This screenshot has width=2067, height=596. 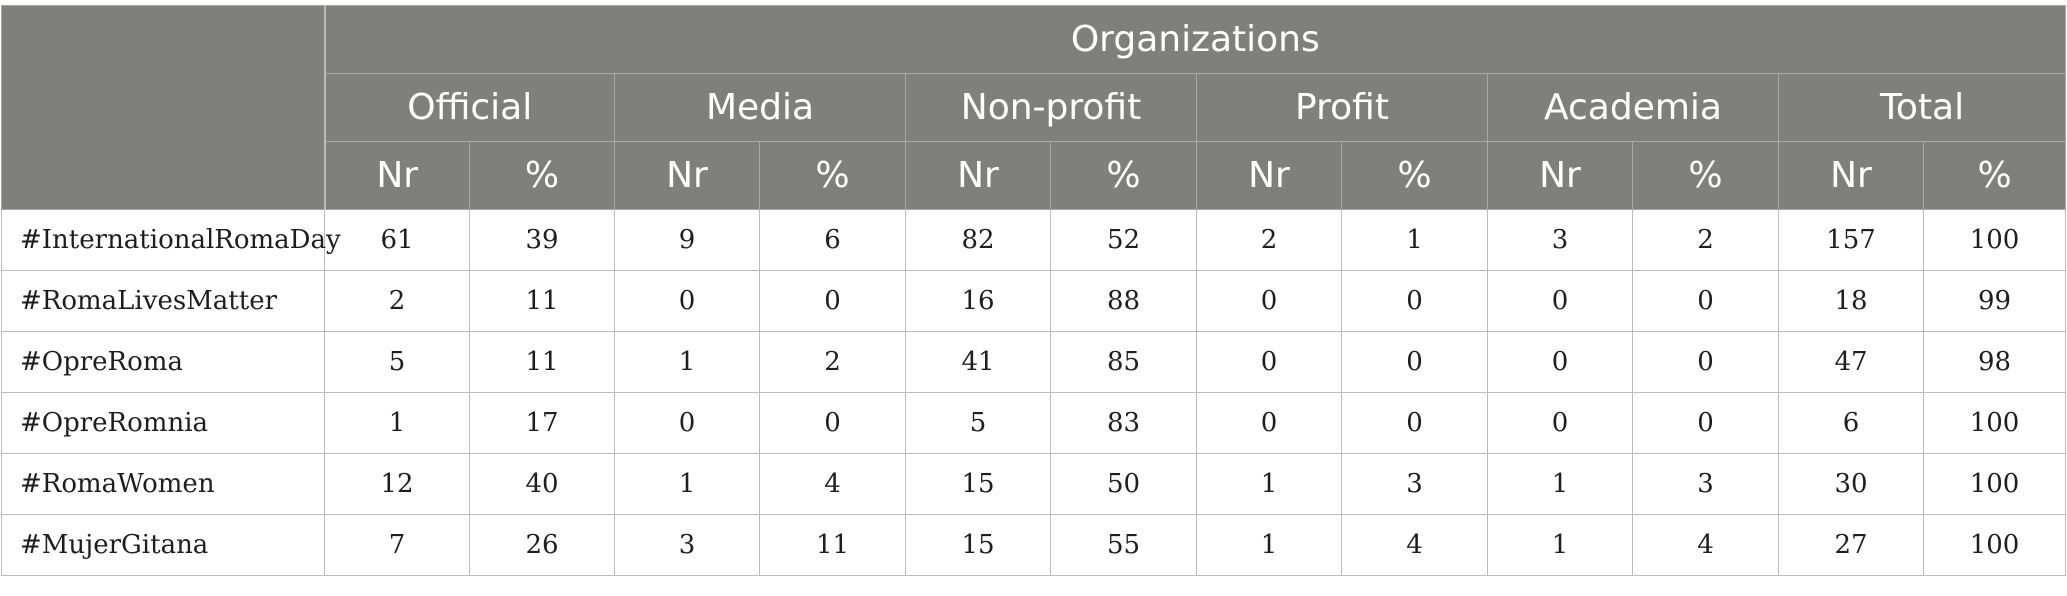 What do you see at coordinates (1414, 484) in the screenshot?
I see `cell-profit-percent: 3` at bounding box center [1414, 484].